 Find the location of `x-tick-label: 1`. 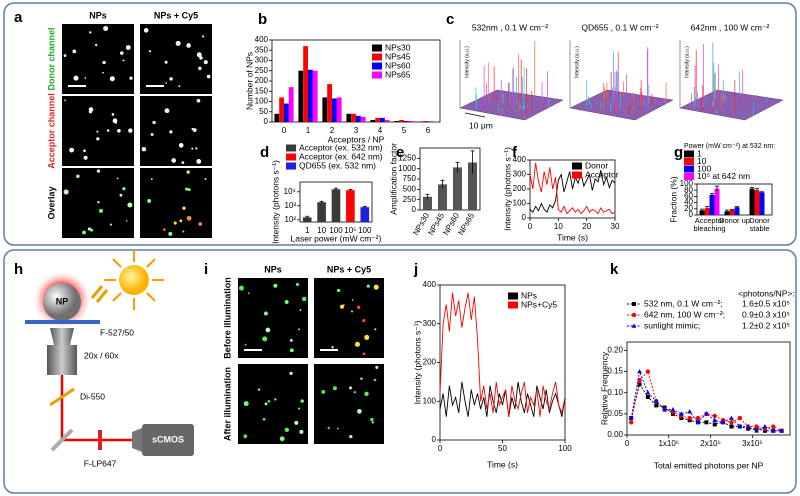

x-tick-label: 1 is located at coordinates (308, 130).